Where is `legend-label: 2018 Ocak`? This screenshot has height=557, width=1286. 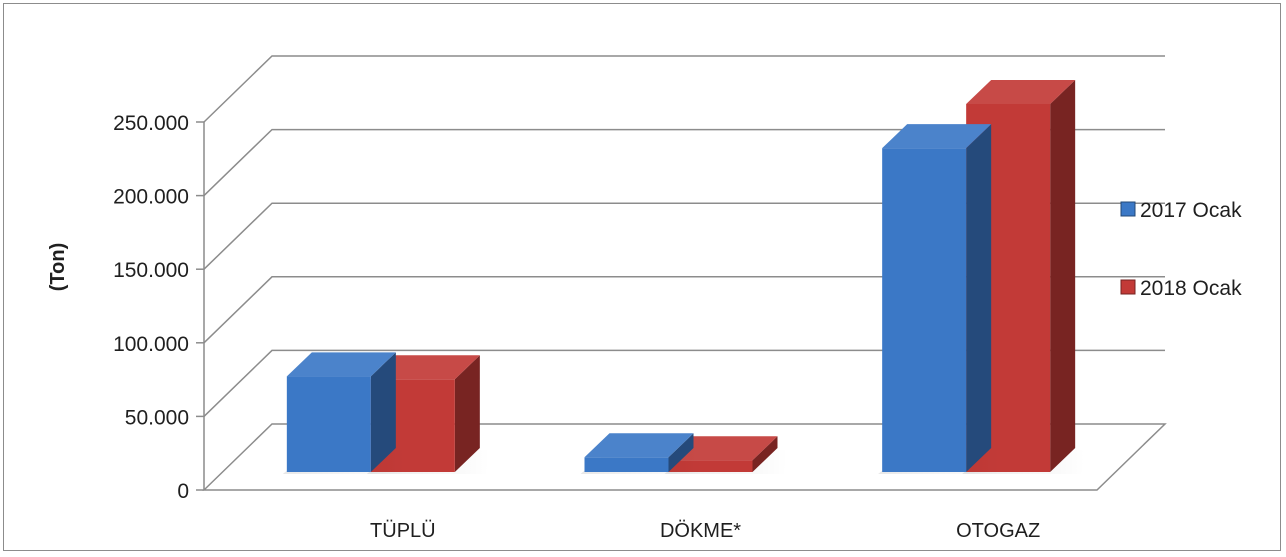
legend-label: 2018 Ocak is located at coordinates (1191, 288).